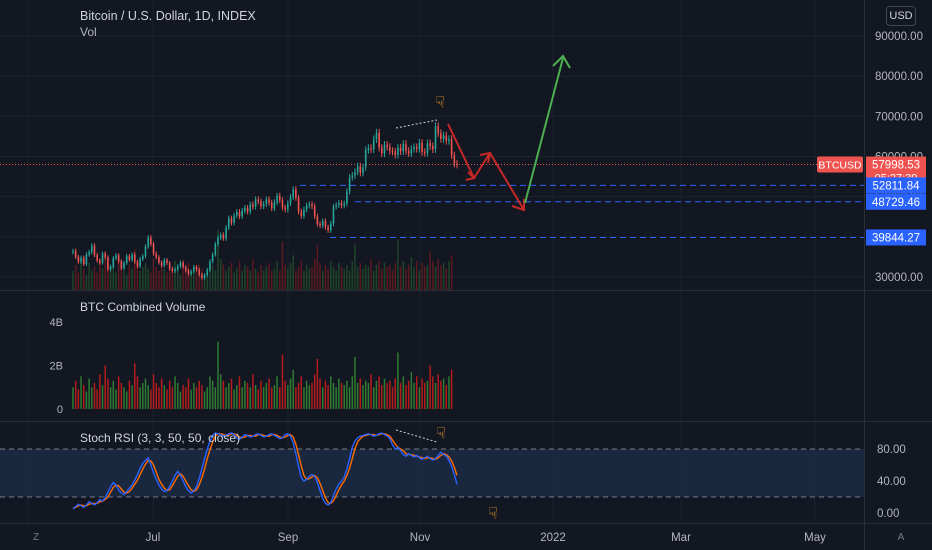  I want to click on currency-button: USD, so click(901, 16).